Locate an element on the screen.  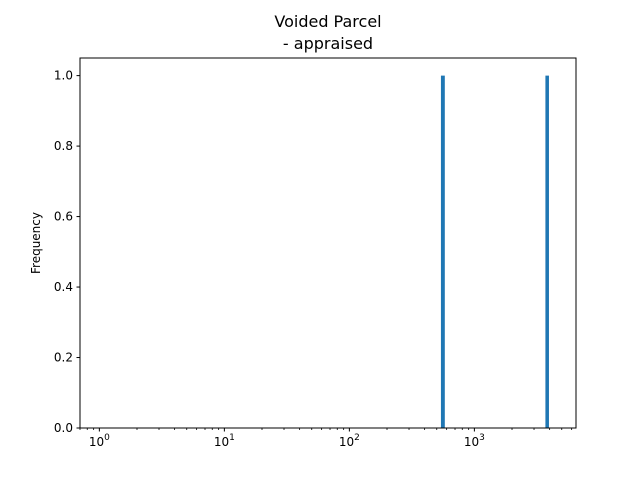
x-tick-label: 10¹ is located at coordinates (224, 441).